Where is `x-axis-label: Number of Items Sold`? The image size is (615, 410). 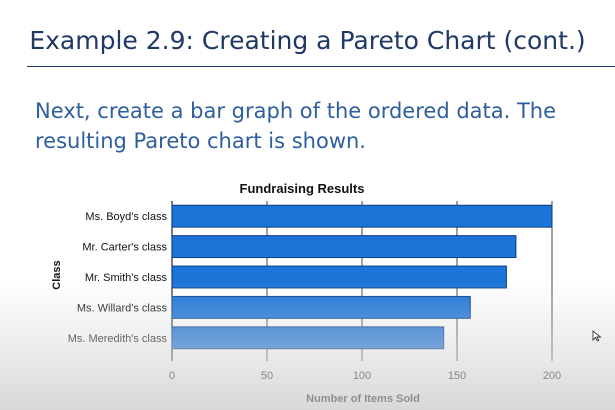
x-axis-label: Number of Items Sold is located at coordinates (363, 399).